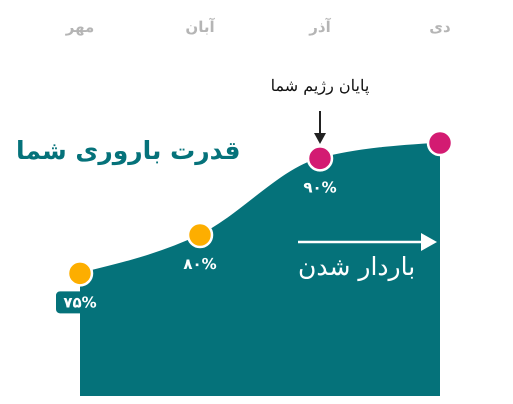  I want to click on x-tick-label: آبان, so click(200, 26).